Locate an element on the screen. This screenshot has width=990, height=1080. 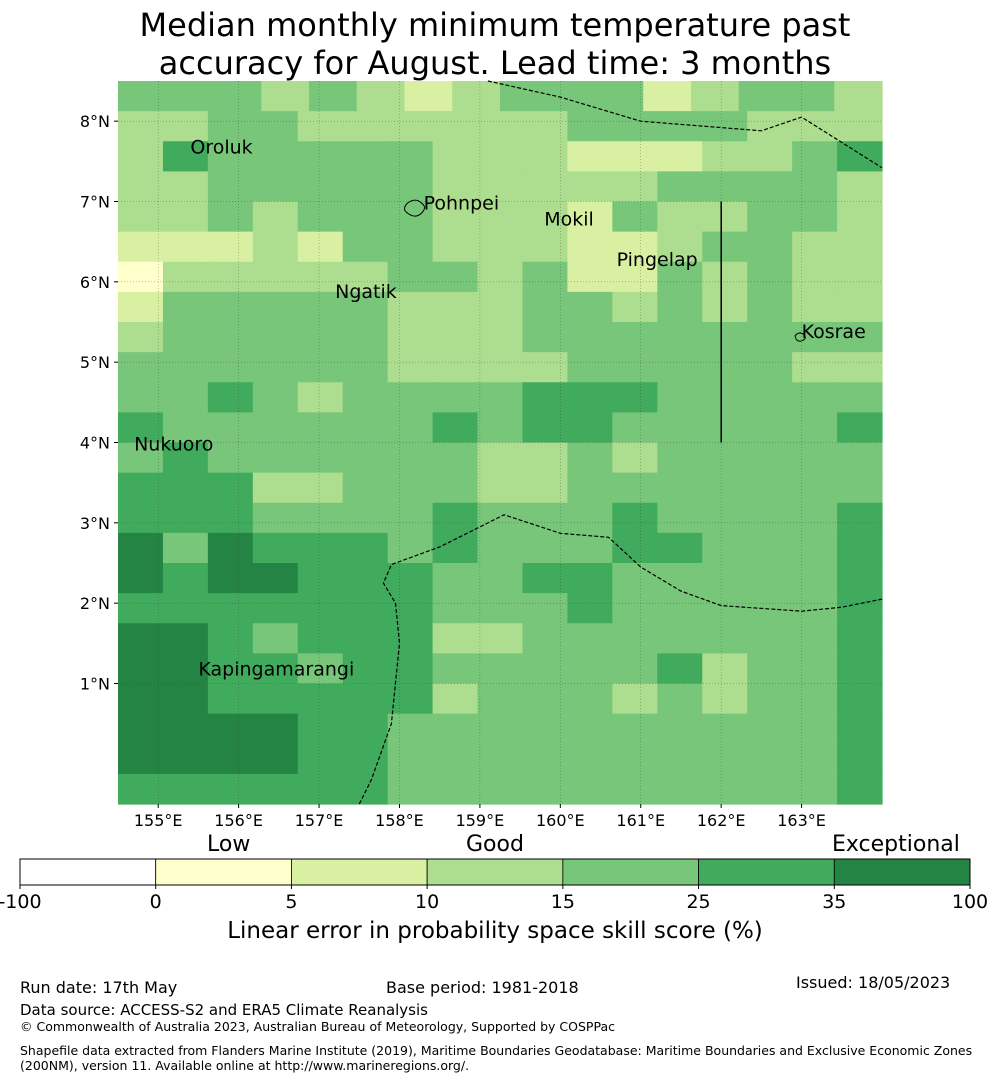
x-tick-label: 159°E is located at coordinates (480, 820).